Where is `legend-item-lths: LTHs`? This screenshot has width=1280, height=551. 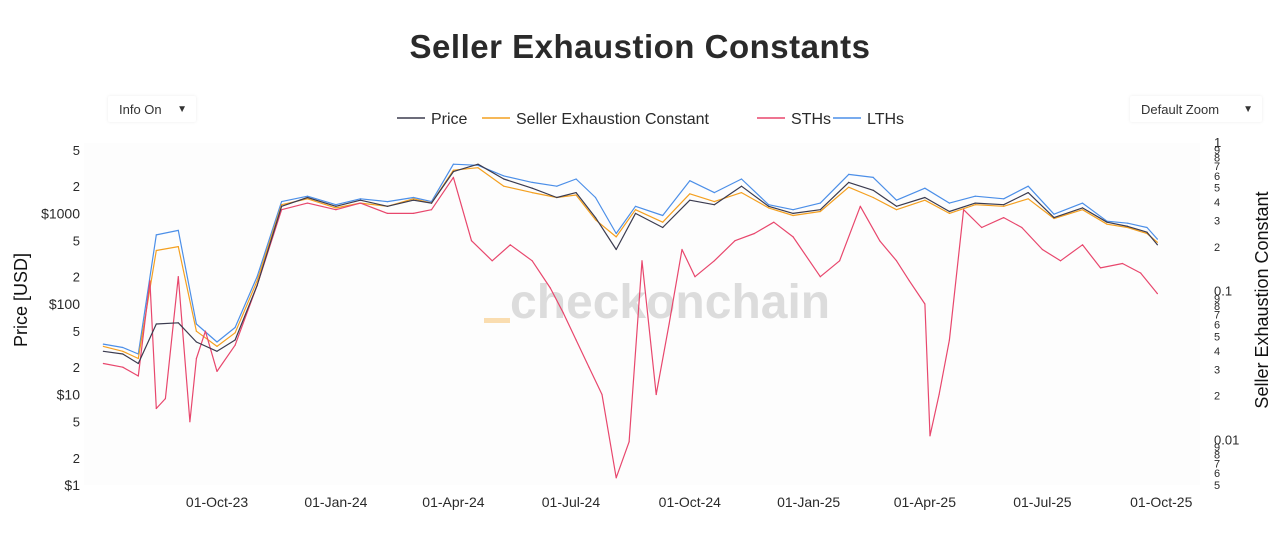 legend-item-lths: LTHs is located at coordinates (868, 119).